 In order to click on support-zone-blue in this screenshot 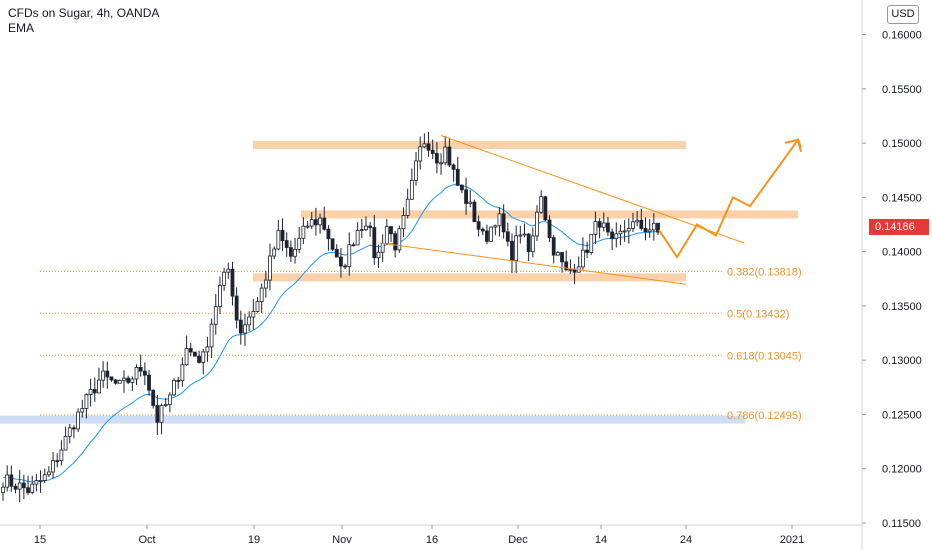, I will do `click(372, 419)`.